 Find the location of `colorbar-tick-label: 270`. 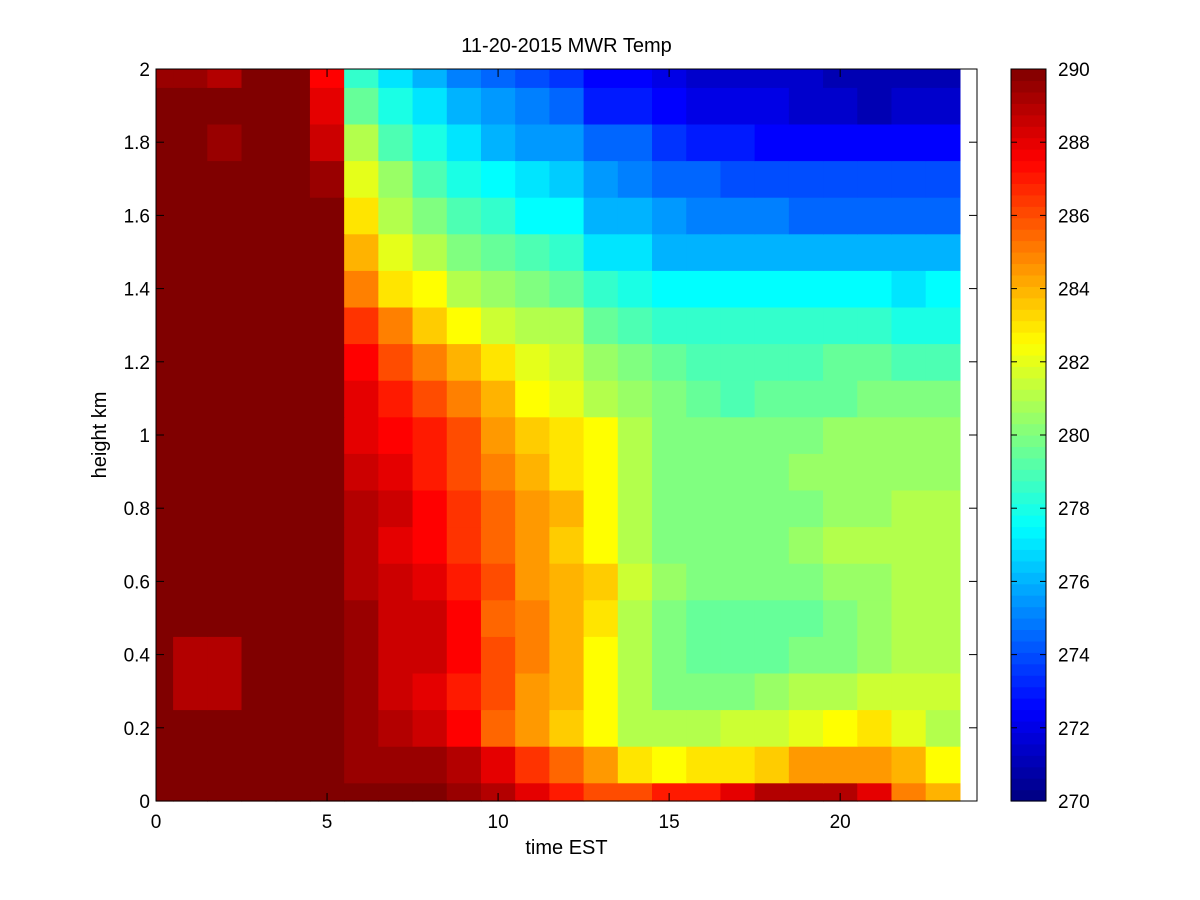

colorbar-tick-label: 270 is located at coordinates (1074, 802).